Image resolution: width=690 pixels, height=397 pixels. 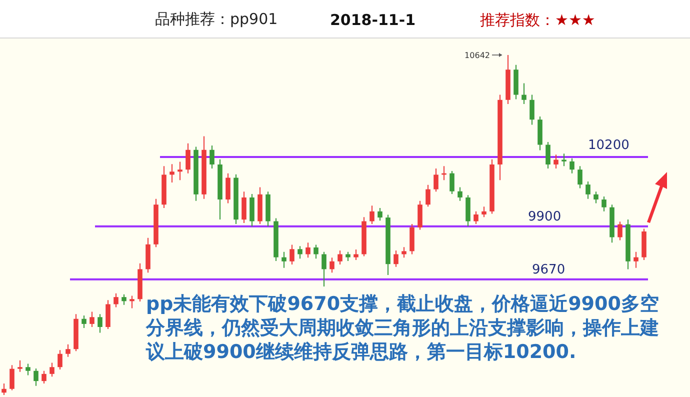 What do you see at coordinates (538, 20) in the screenshot?
I see `text: 推荐指数：★★★` at bounding box center [538, 20].